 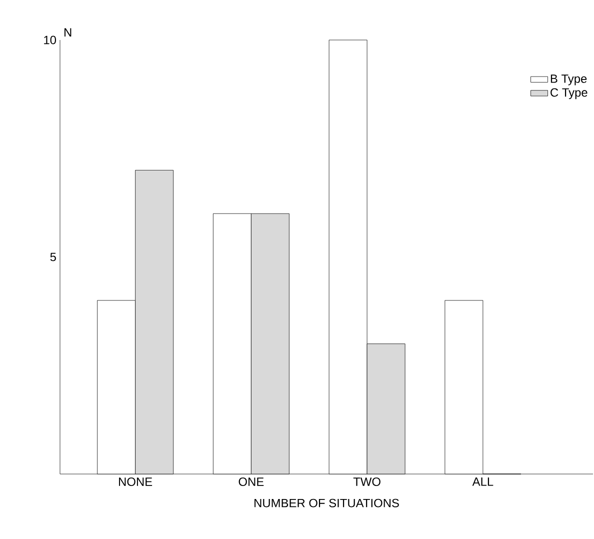 What do you see at coordinates (68, 32) in the screenshot?
I see `y-axis-title: N` at bounding box center [68, 32].